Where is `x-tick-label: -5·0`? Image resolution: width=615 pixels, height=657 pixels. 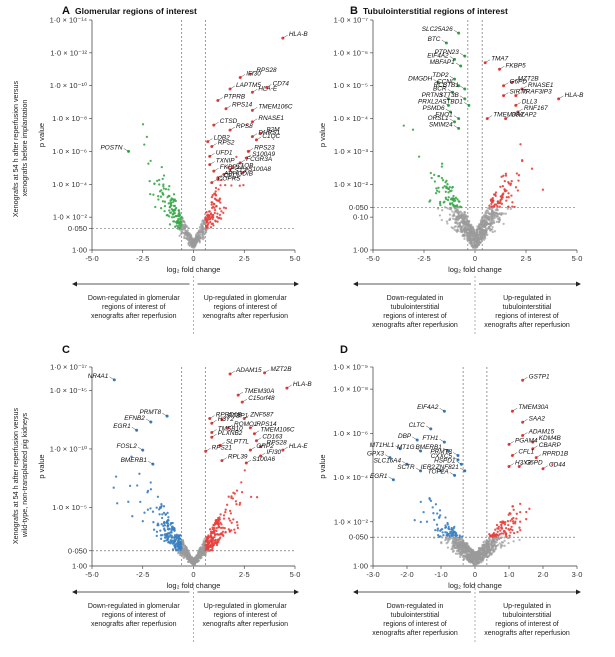 x-tick-label: -5·0 is located at coordinates (91, 574).